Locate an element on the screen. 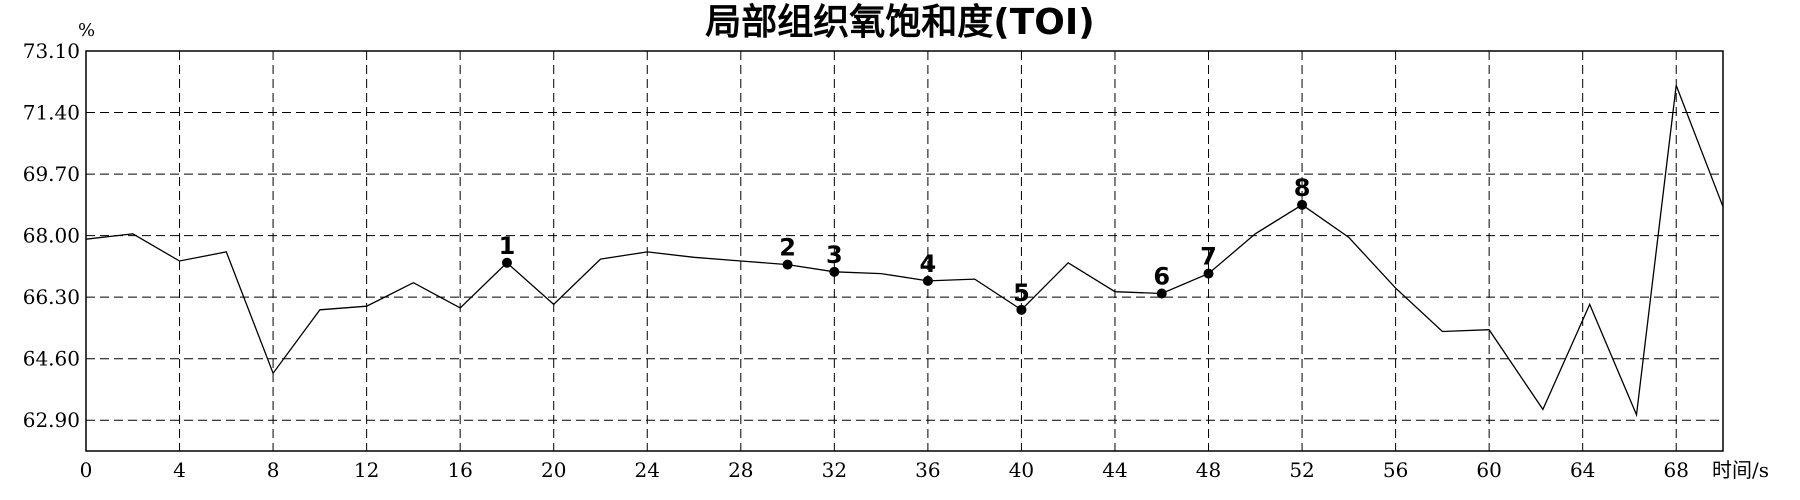 This screenshot has width=1800, height=500. x-tick-label: 16 is located at coordinates (459, 470).